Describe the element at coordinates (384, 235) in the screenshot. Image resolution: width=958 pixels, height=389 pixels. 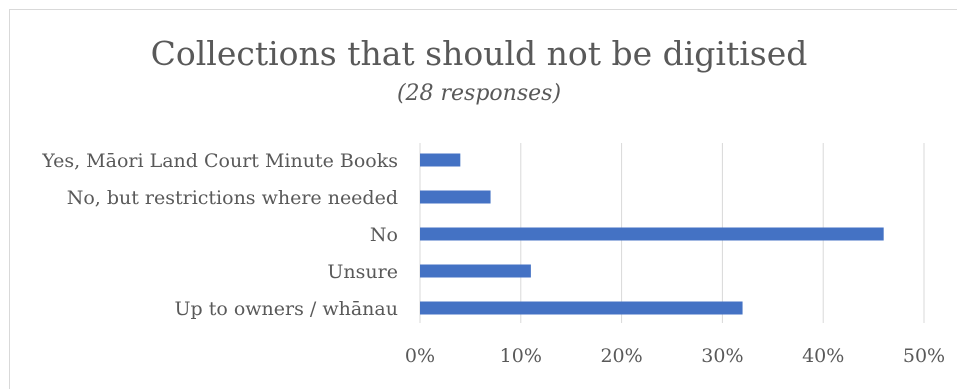
I see `category-label: No` at that location.